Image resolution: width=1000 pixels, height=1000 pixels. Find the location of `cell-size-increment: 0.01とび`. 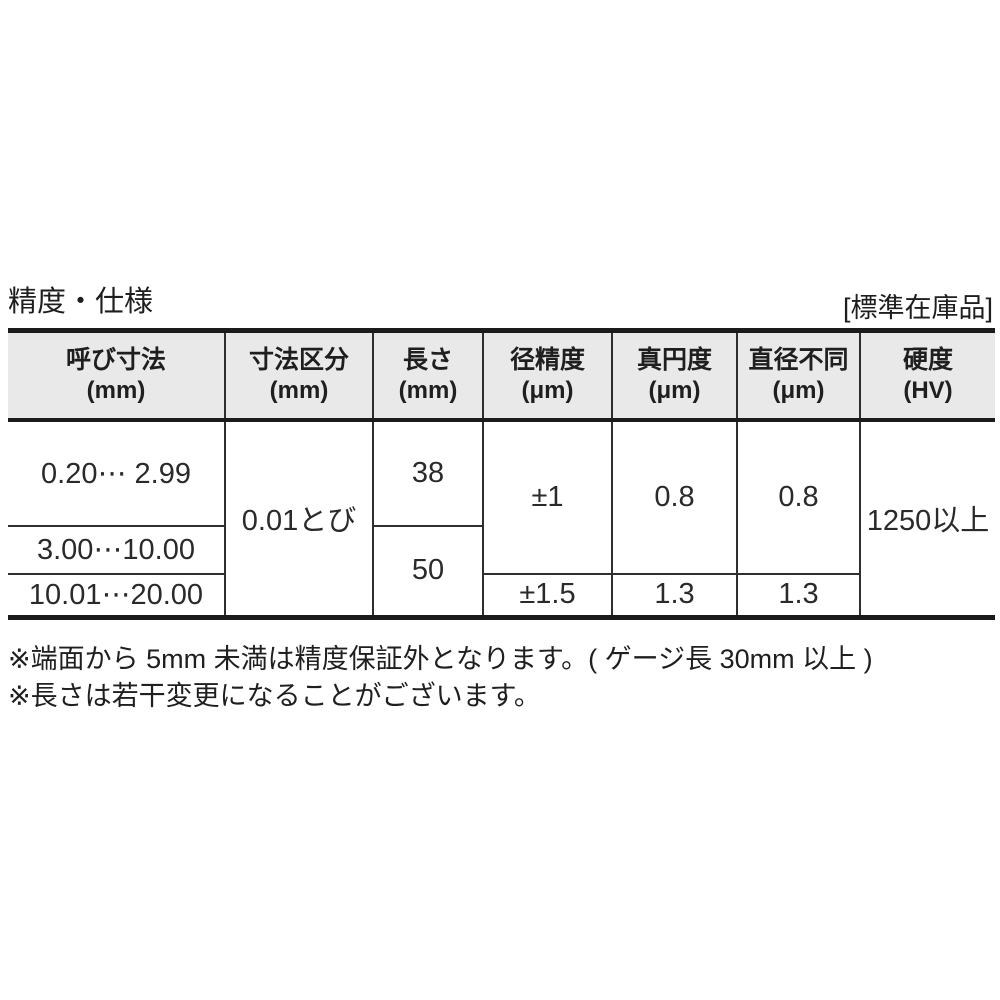

cell-size-increment: 0.01とび is located at coordinates (298, 518).